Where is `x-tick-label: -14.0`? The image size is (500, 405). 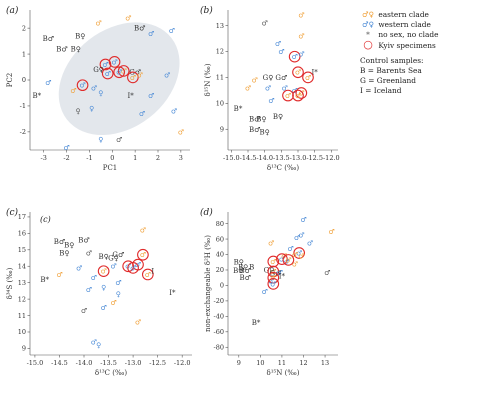 x-tick-label: -14.0 is located at coordinates (264, 158).